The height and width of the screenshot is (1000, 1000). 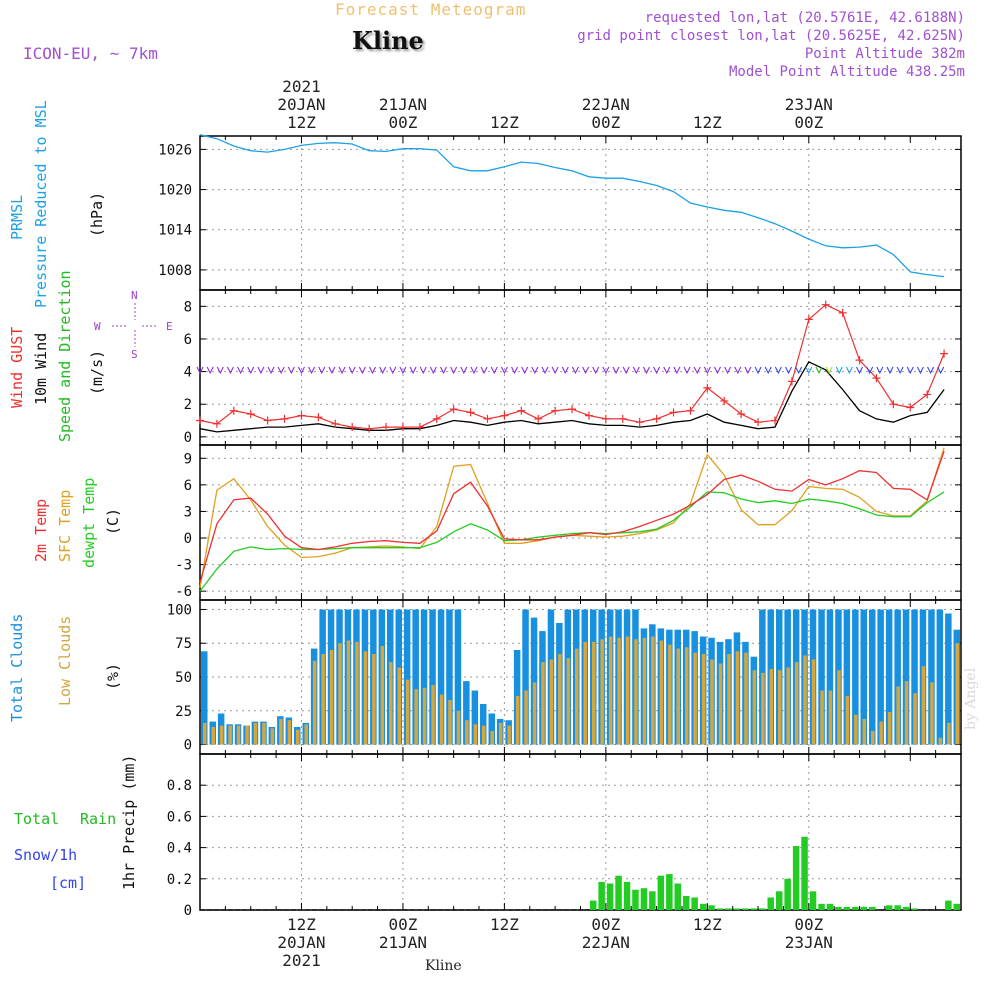 I want to click on y-tick-label: 100, so click(x=179, y=610).